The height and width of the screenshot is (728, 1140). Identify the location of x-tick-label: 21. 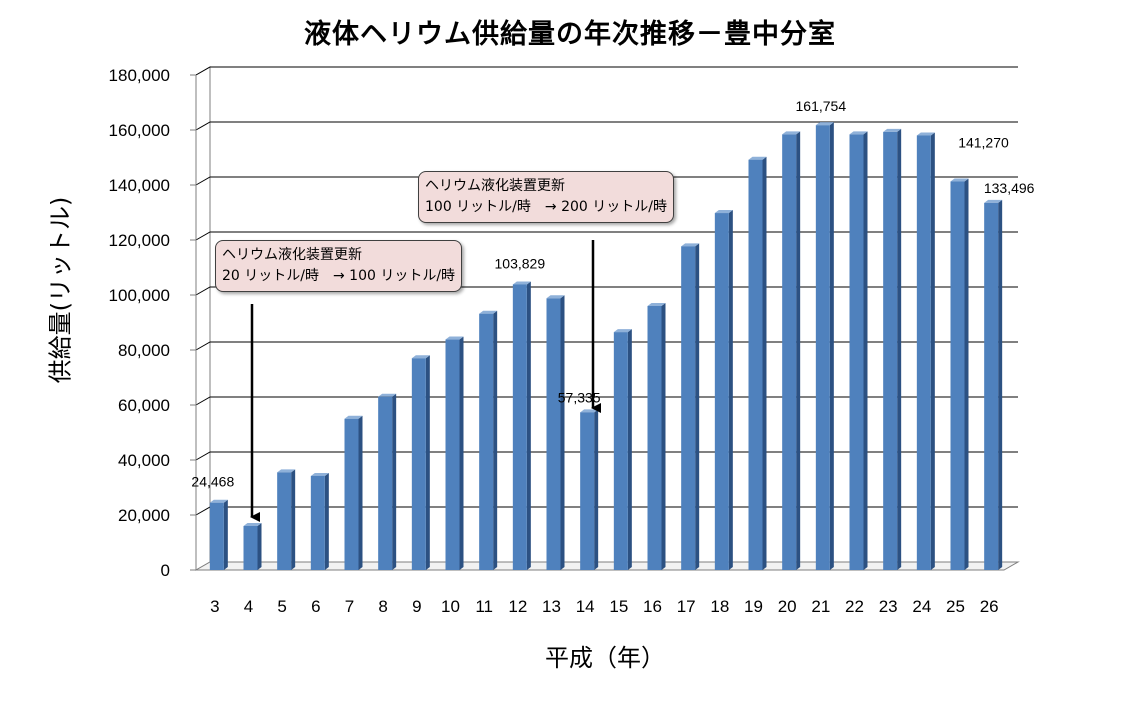
(820, 606).